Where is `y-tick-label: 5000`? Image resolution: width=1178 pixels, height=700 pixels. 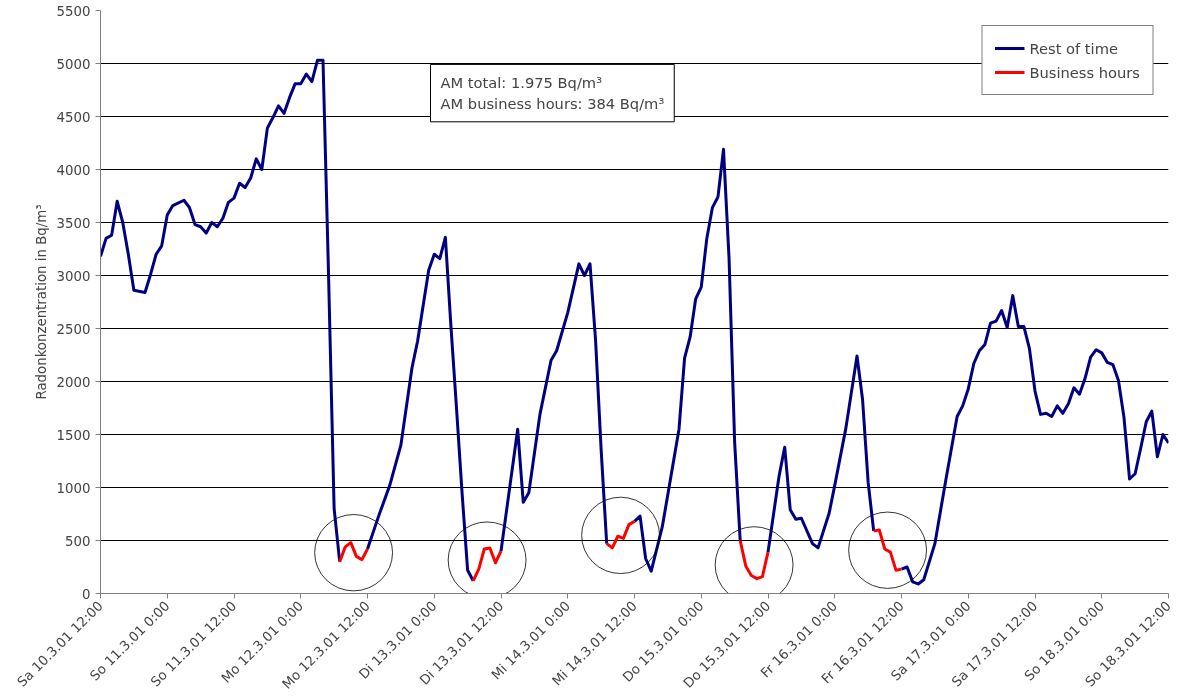 y-tick-label: 5000 is located at coordinates (73, 64).